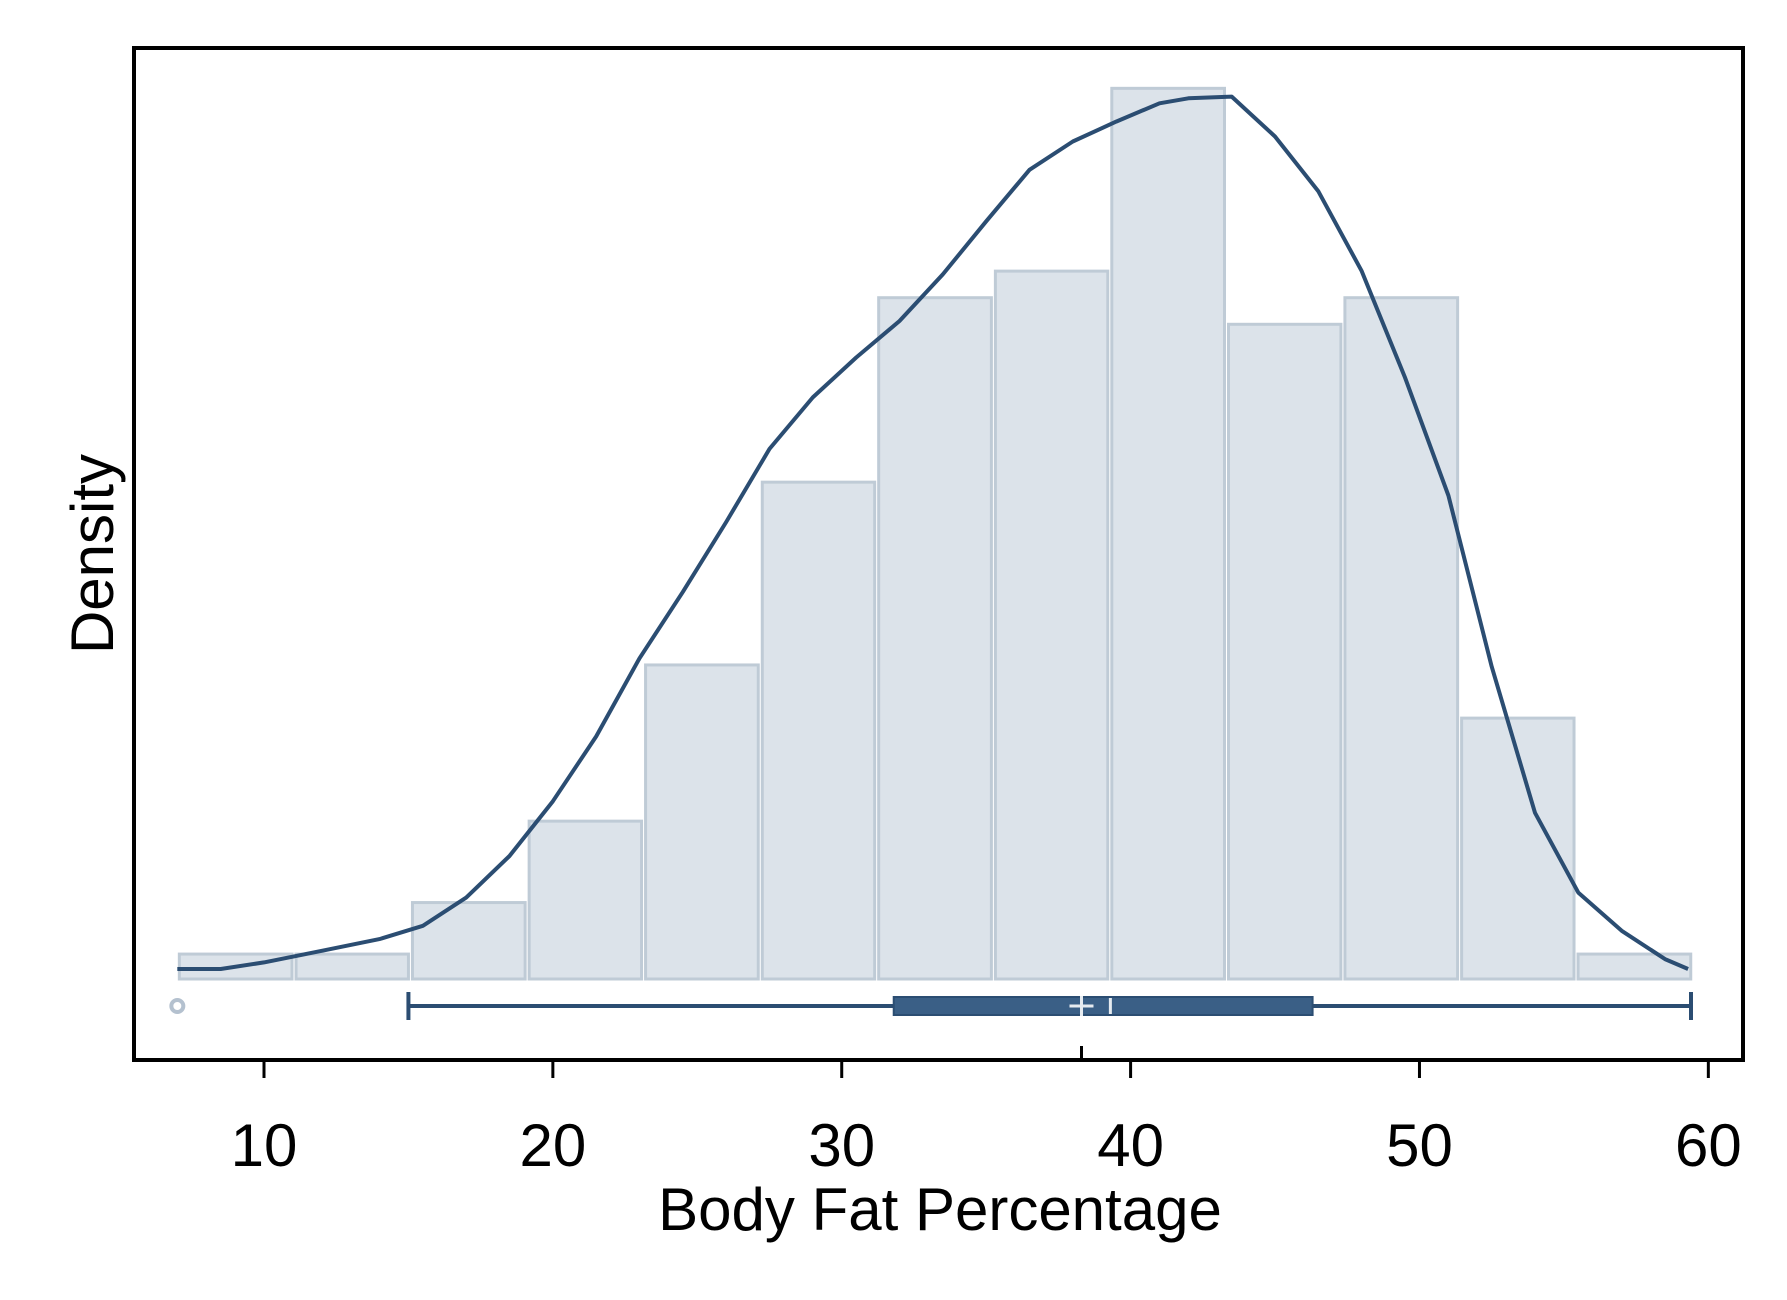  What do you see at coordinates (177, 1006) in the screenshot?
I see `boxplot-outlier` at bounding box center [177, 1006].